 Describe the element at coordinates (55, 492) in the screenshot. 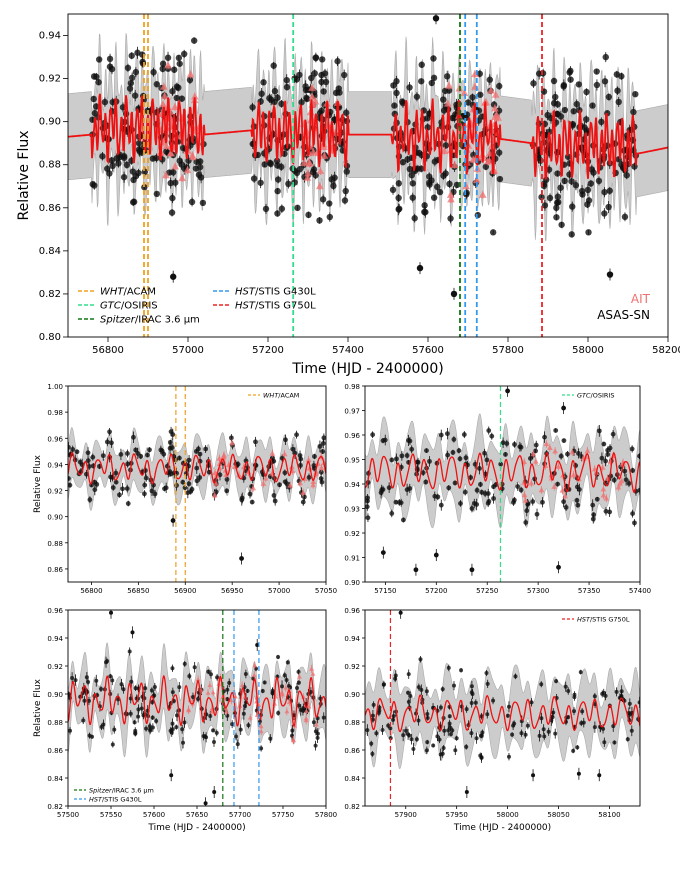

I see `y-tick-label: 0.92` at that location.